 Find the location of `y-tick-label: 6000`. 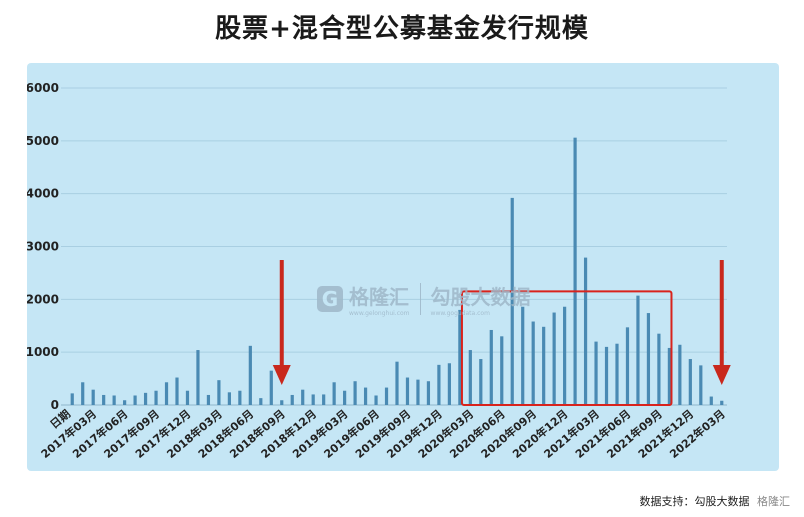

y-tick-label: 6000 is located at coordinates (43, 88).